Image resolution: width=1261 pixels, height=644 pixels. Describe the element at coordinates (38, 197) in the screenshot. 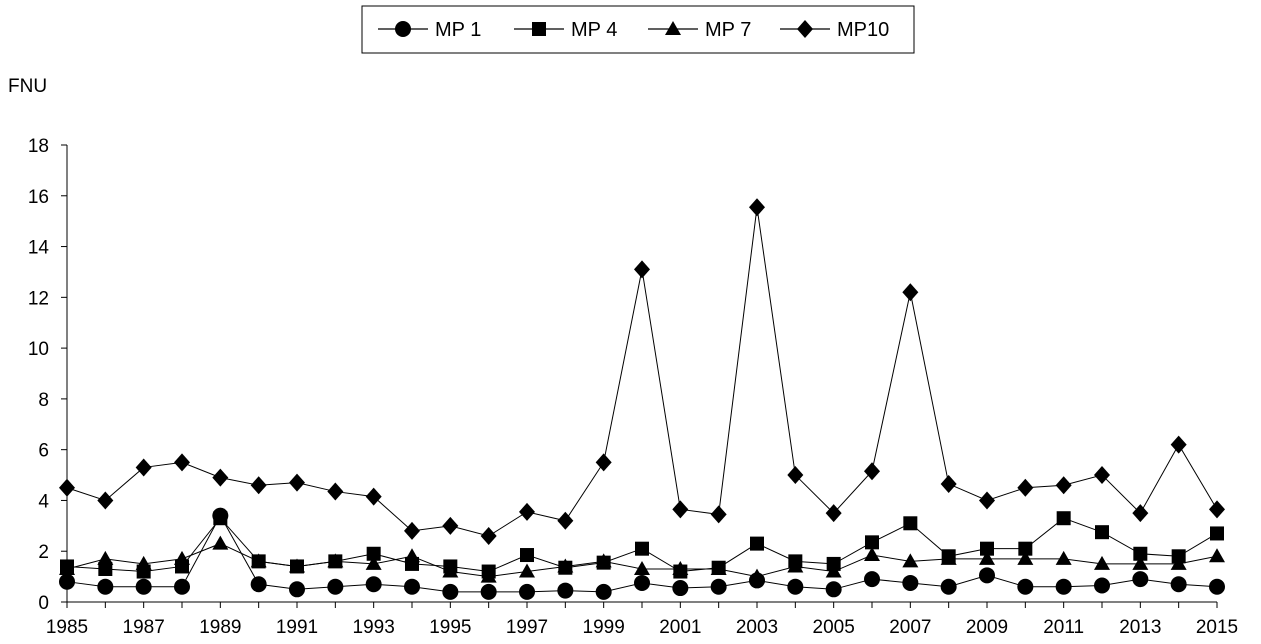

I see `y-tick-label: 16` at that location.